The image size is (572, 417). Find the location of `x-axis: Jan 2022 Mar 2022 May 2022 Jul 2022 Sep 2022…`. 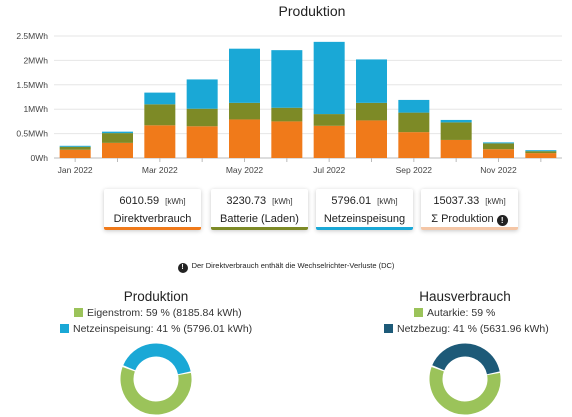

x-axis: Jan 2022 Mar 2022 May 2022 Jul 2022 Sep 2022… is located at coordinates (300, 166).